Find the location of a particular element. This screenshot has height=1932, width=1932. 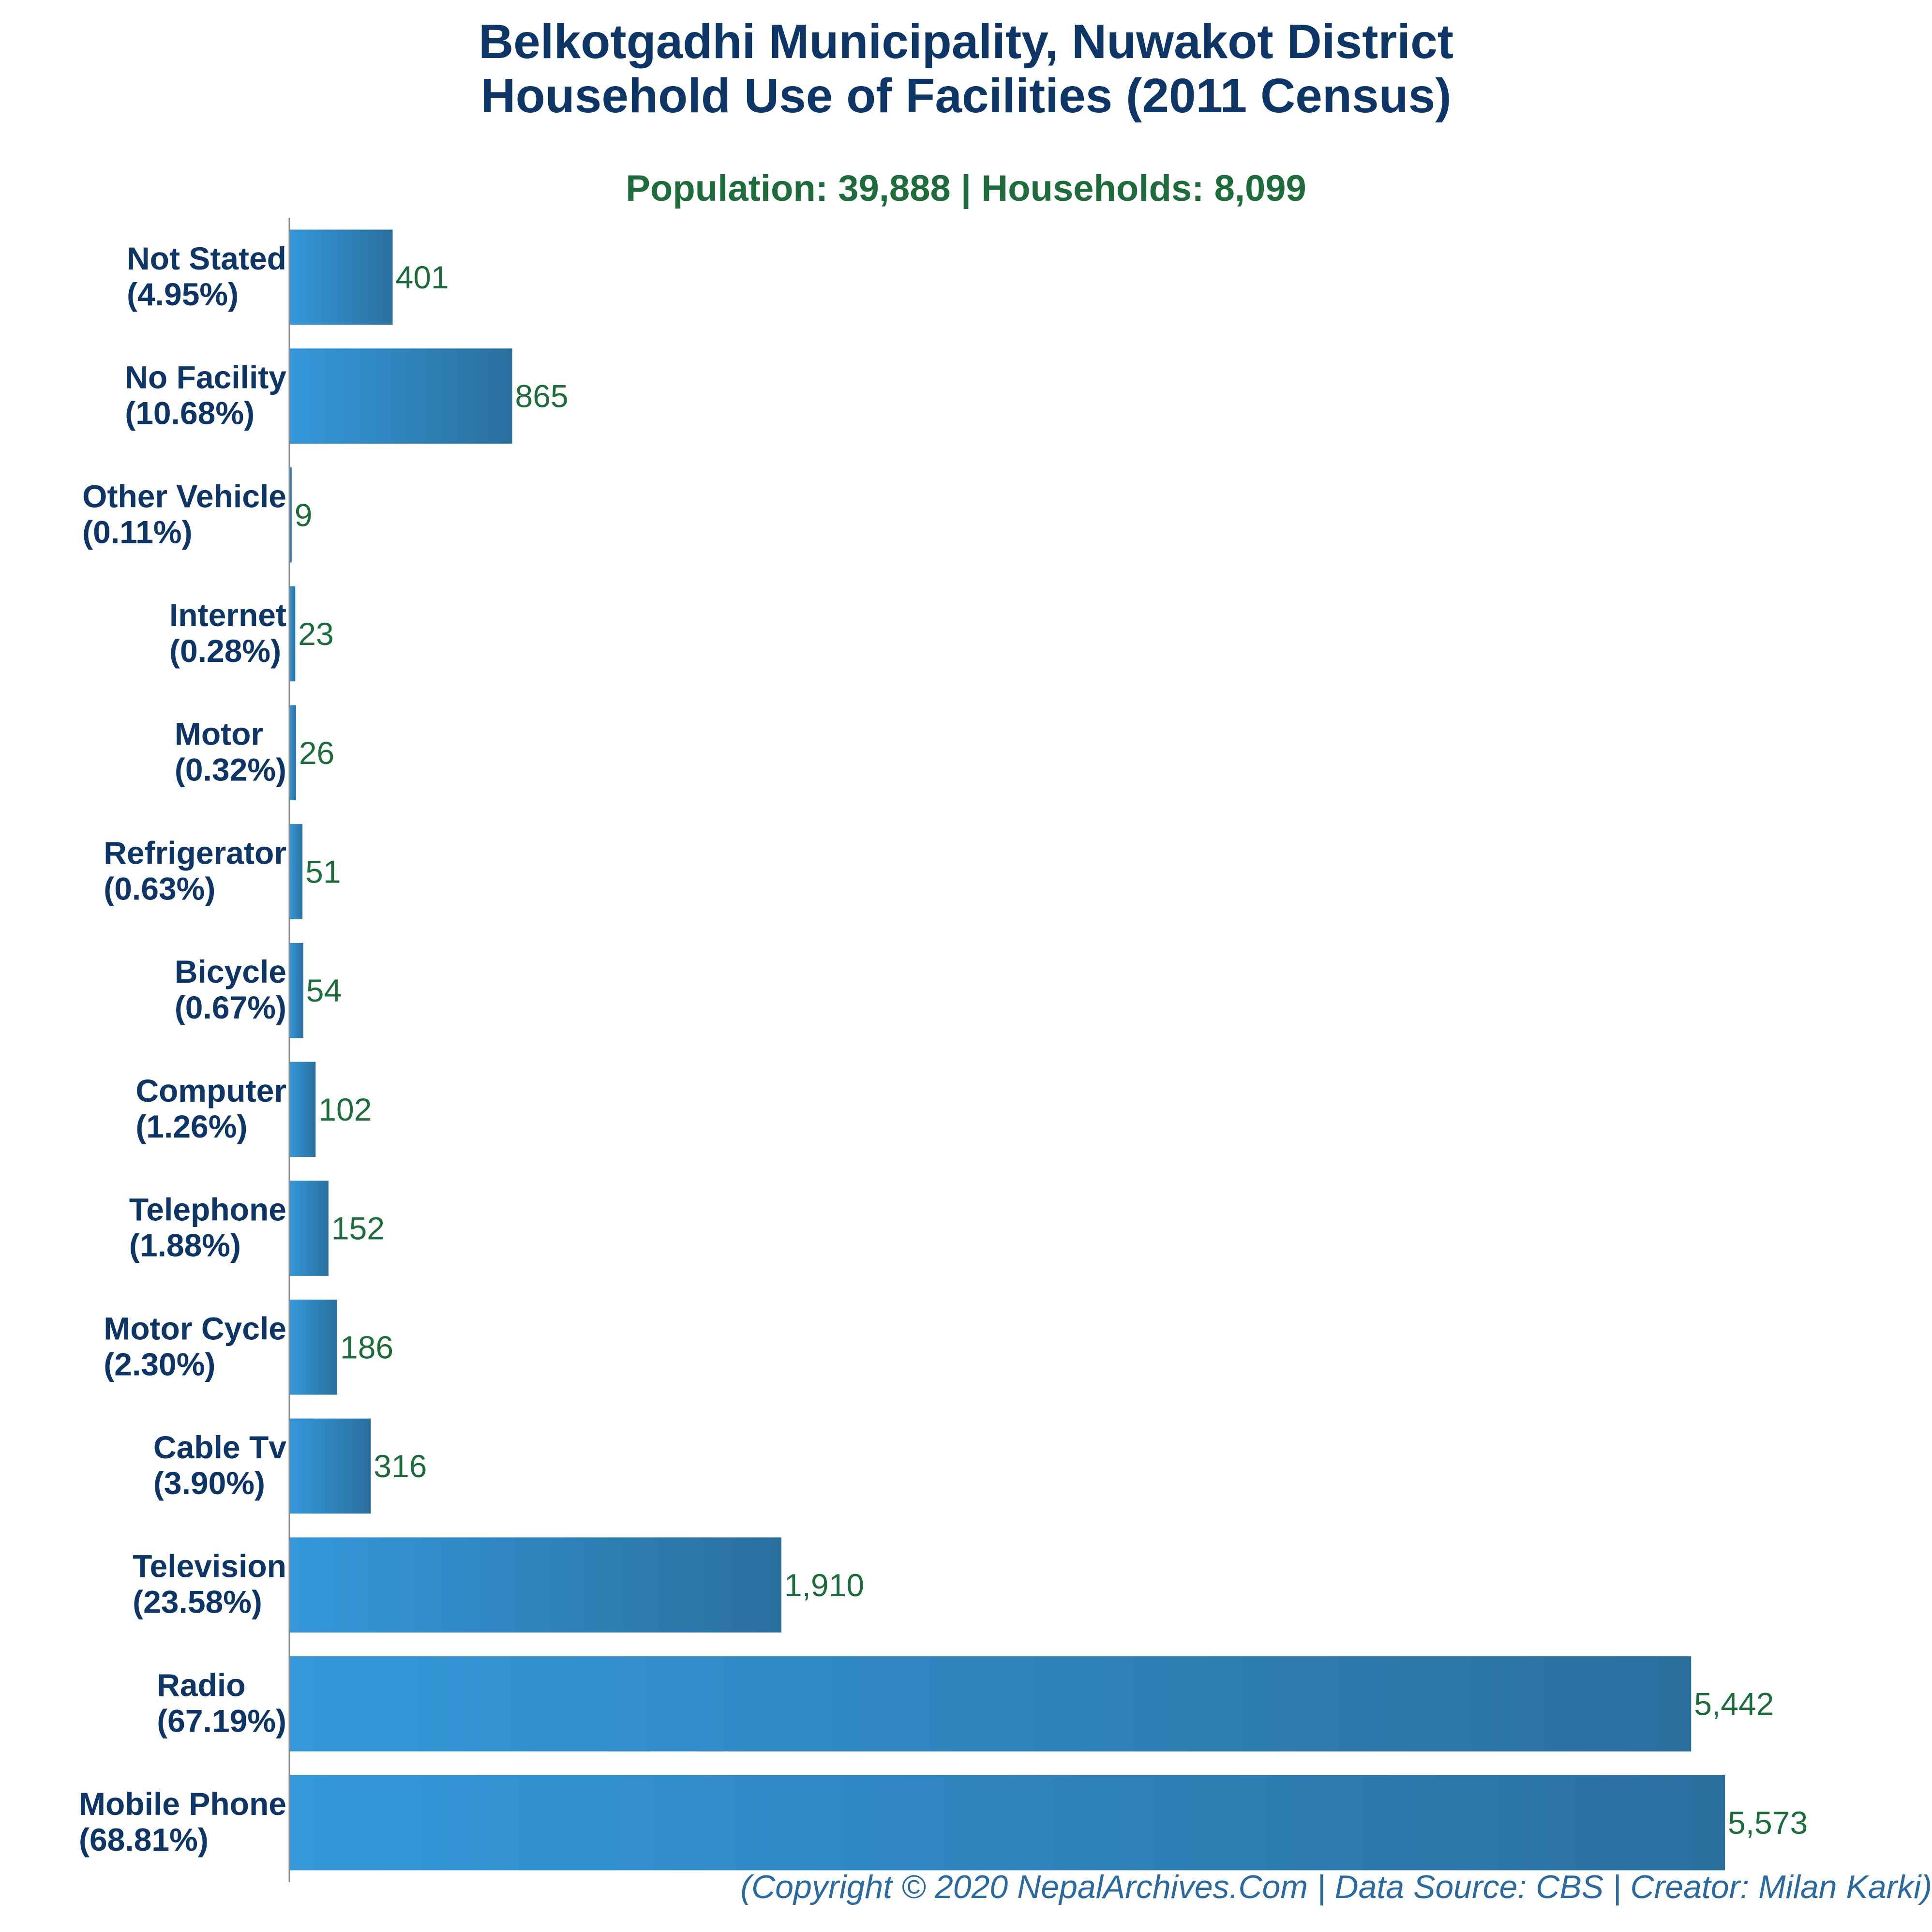

category-label: Mobile Phone is located at coordinates (182, 1804).